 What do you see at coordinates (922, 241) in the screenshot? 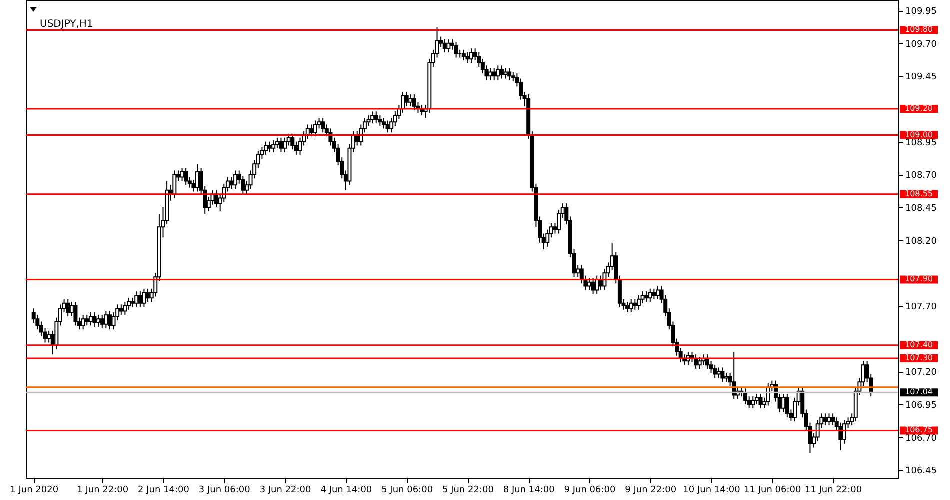
I see `y-tick-label: 108.20` at bounding box center [922, 241].